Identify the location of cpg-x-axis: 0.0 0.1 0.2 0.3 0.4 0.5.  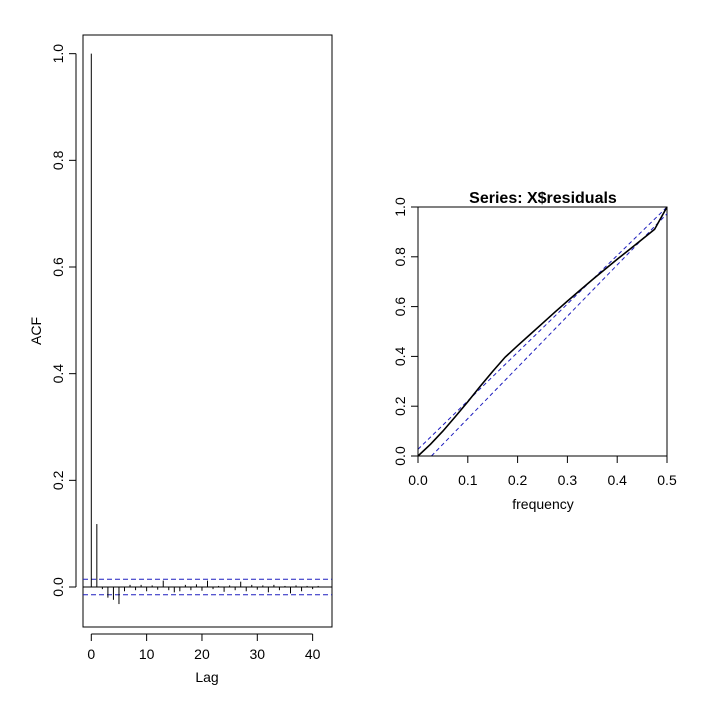
(542, 471).